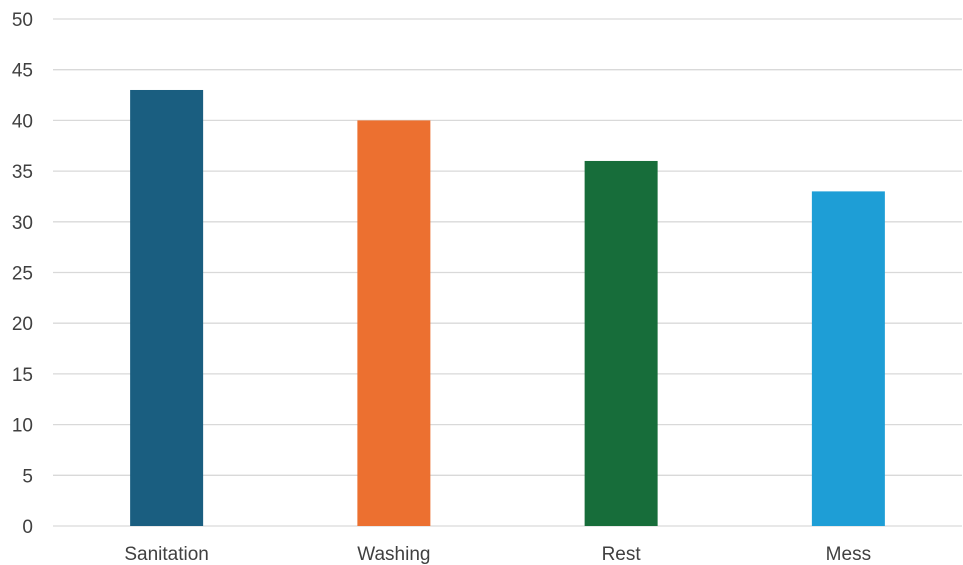  I want to click on y-tick-label-25: 25, so click(22, 274).